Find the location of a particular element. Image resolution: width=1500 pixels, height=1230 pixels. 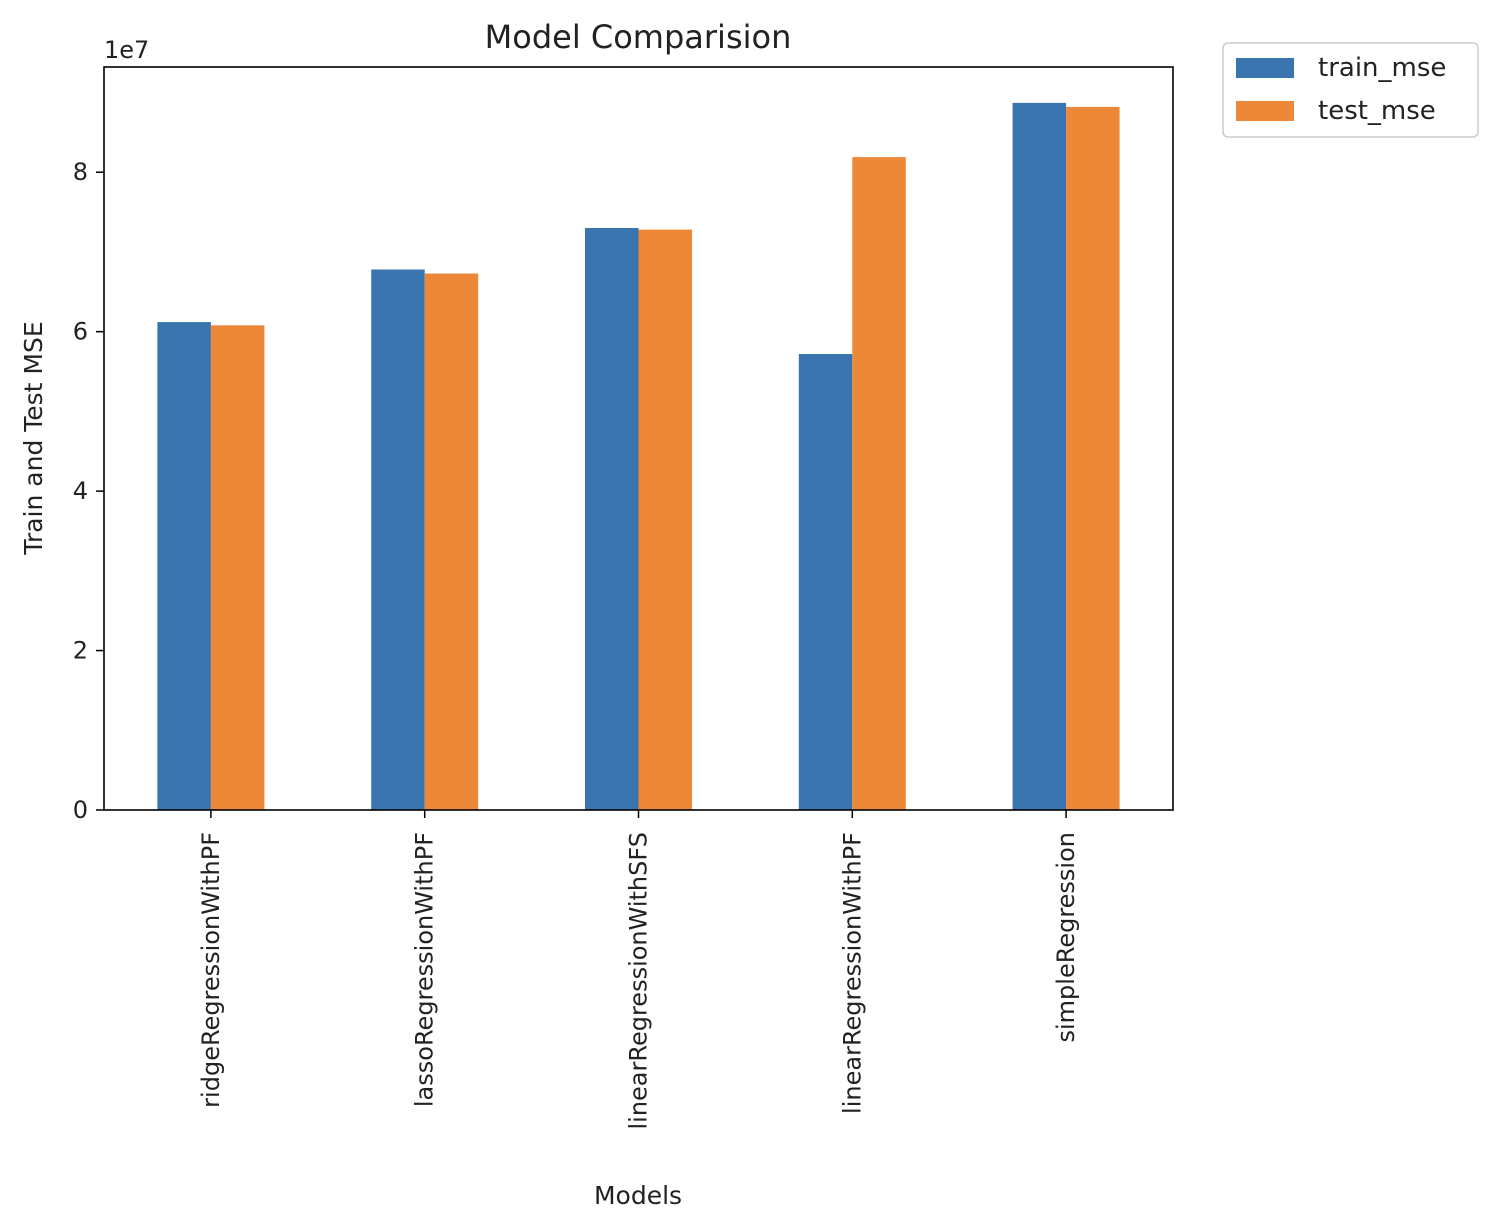

legend: train_mse test_mse is located at coordinates (1350, 90).